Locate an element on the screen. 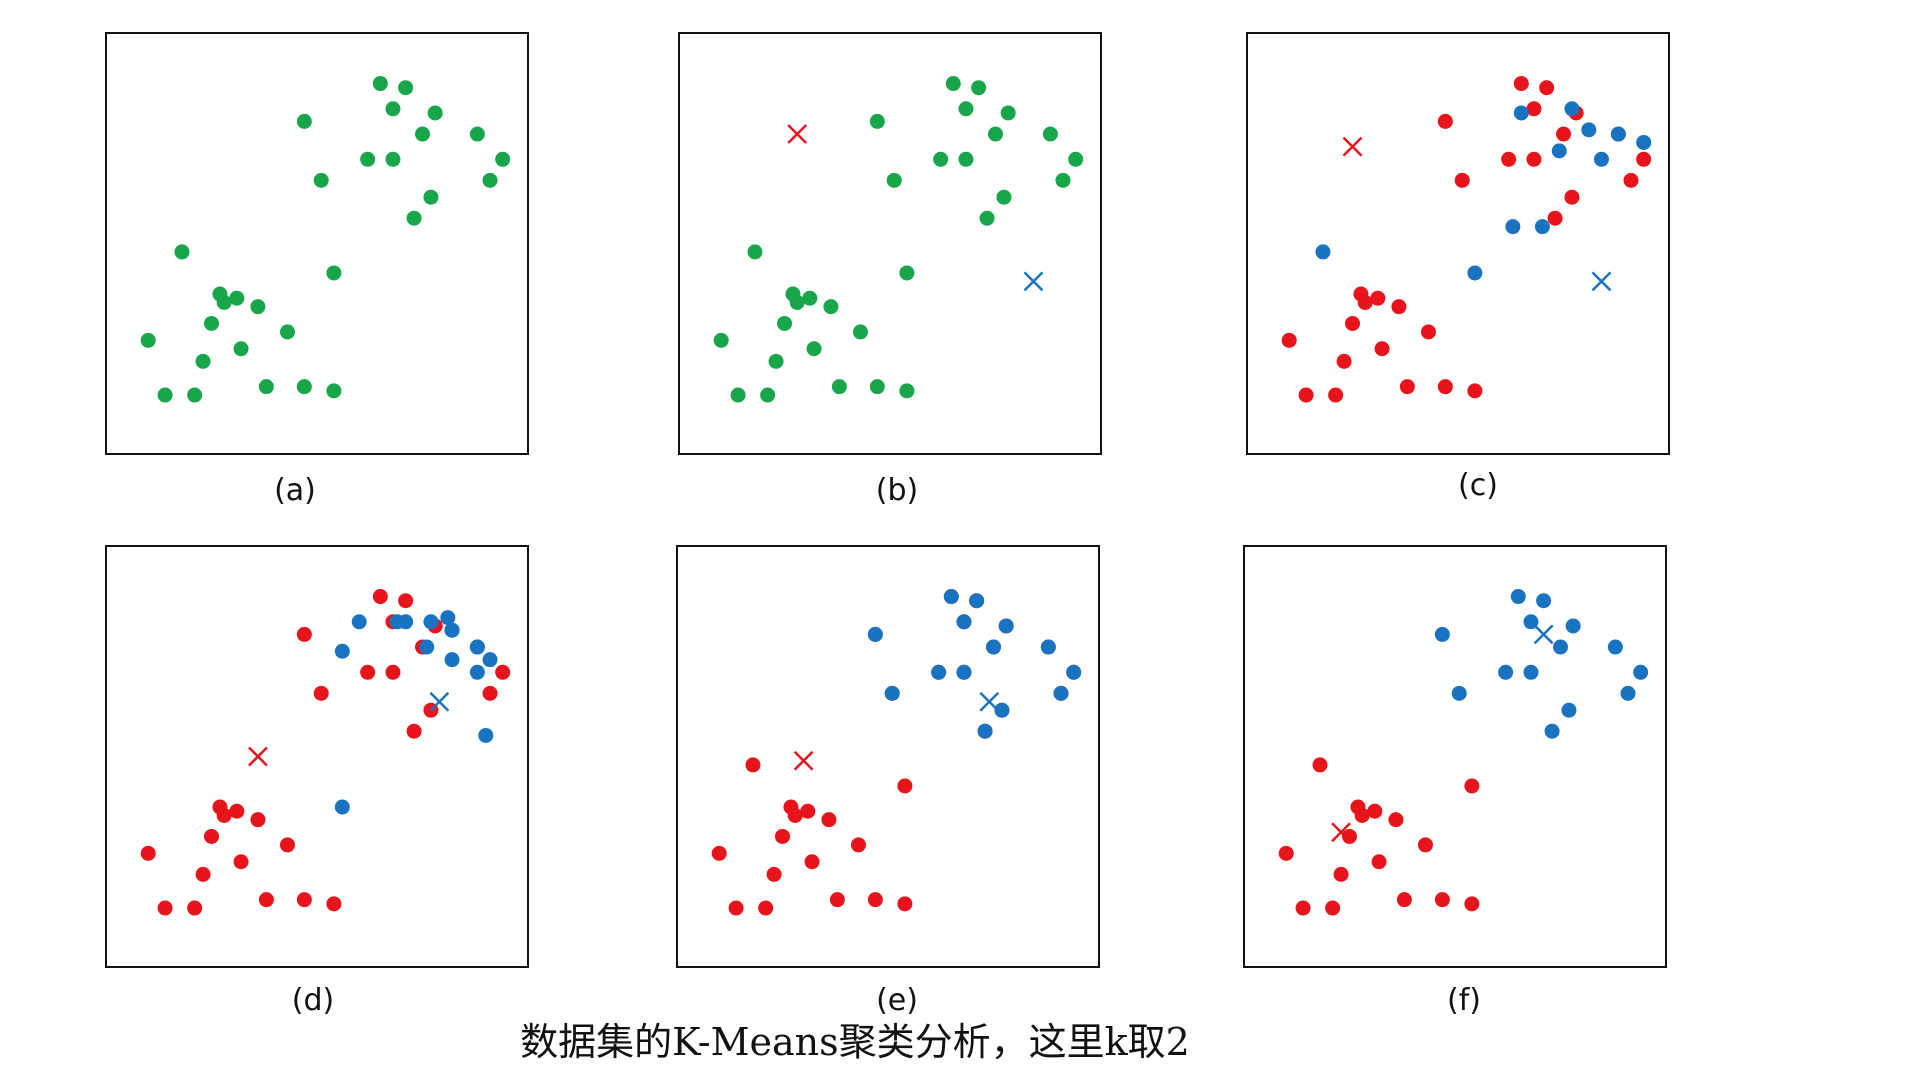 The image size is (1920, 1080). panel-3: (c) is located at coordinates (1458, 267).